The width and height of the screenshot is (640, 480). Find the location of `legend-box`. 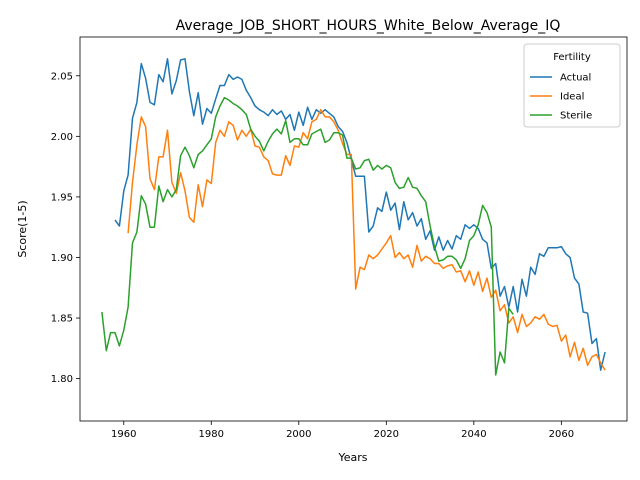

legend-box is located at coordinates (572, 85).